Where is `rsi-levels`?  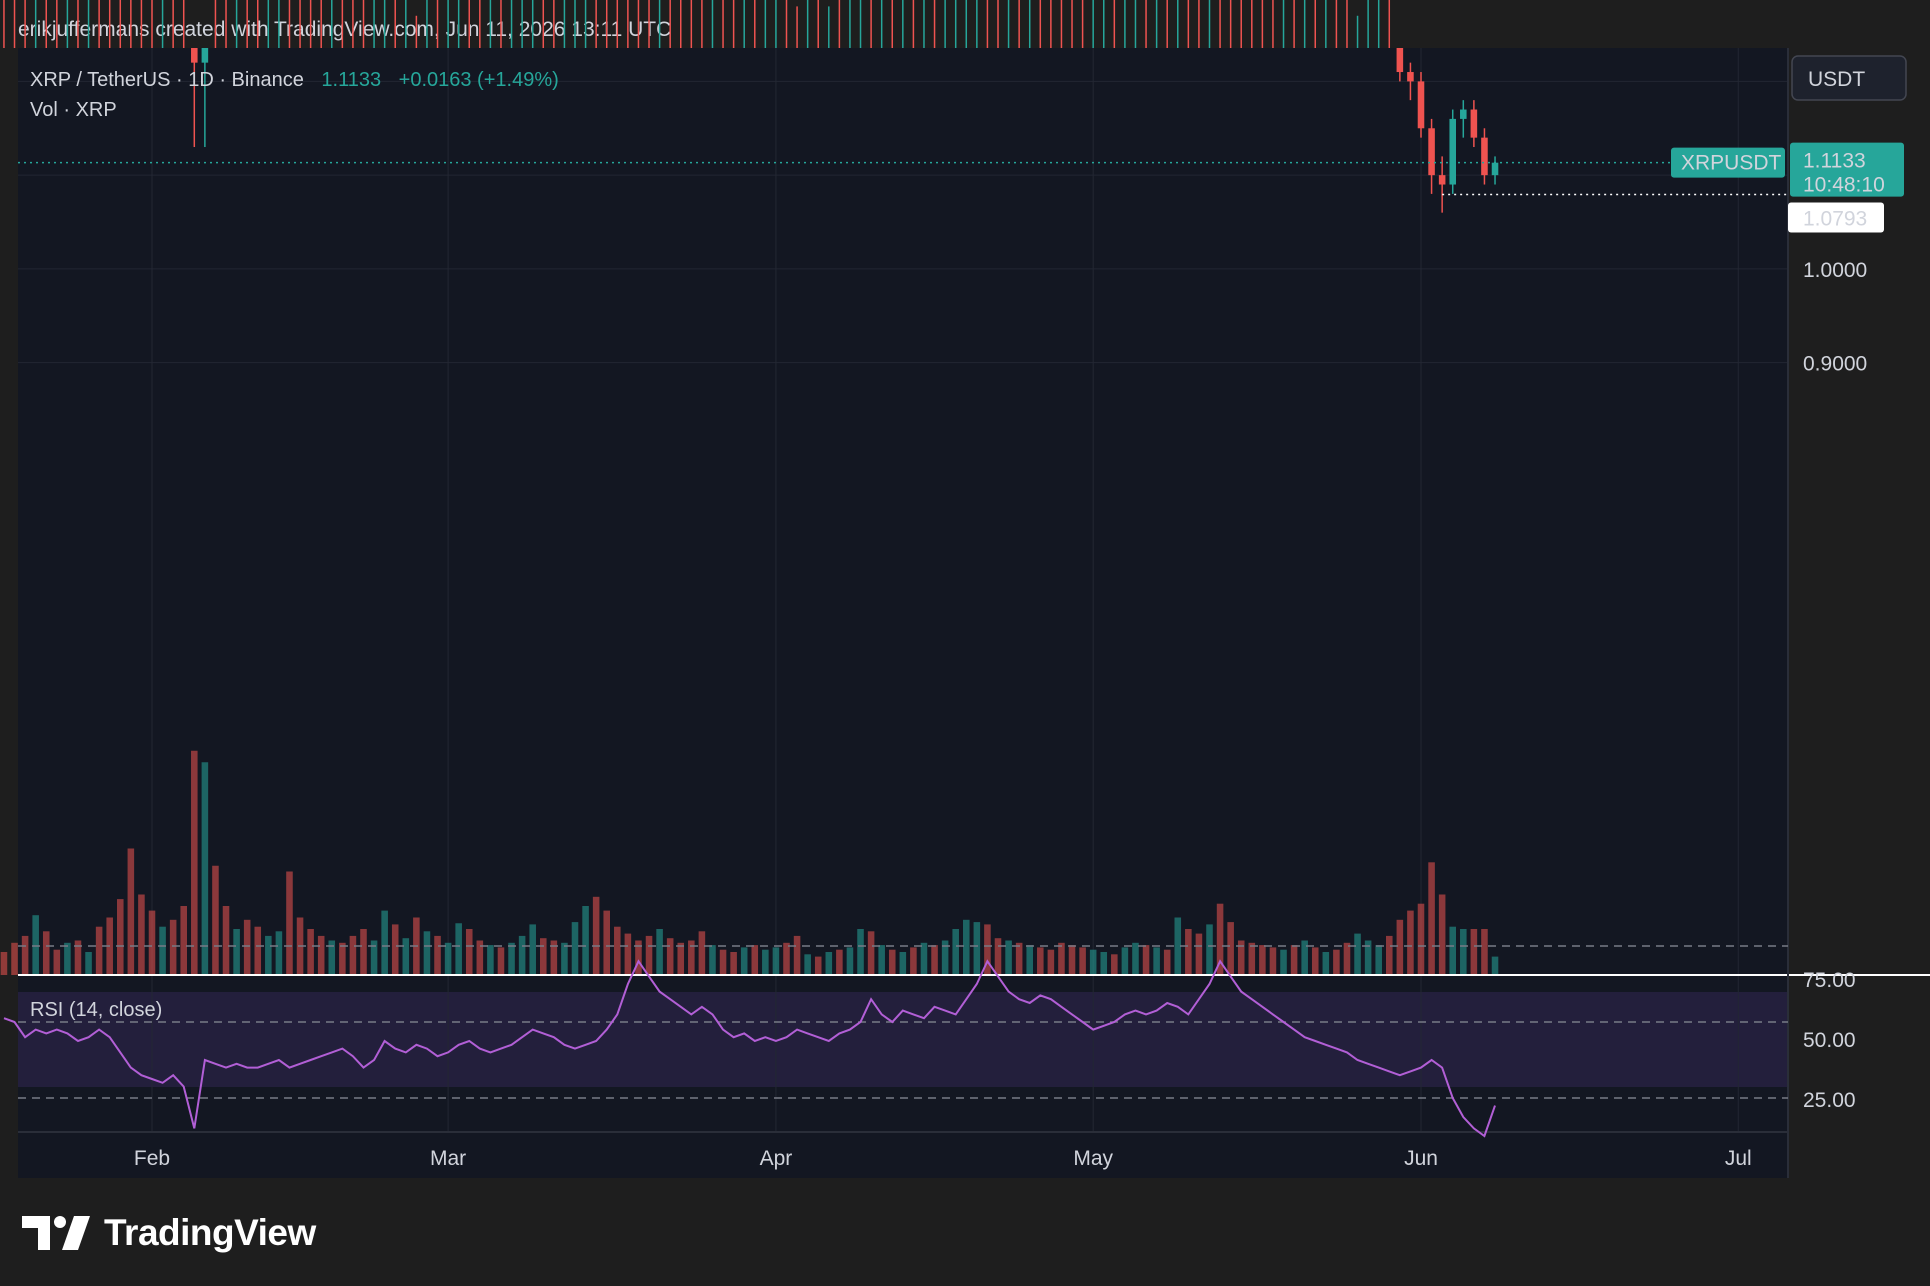 rsi-levels is located at coordinates (903, 1022).